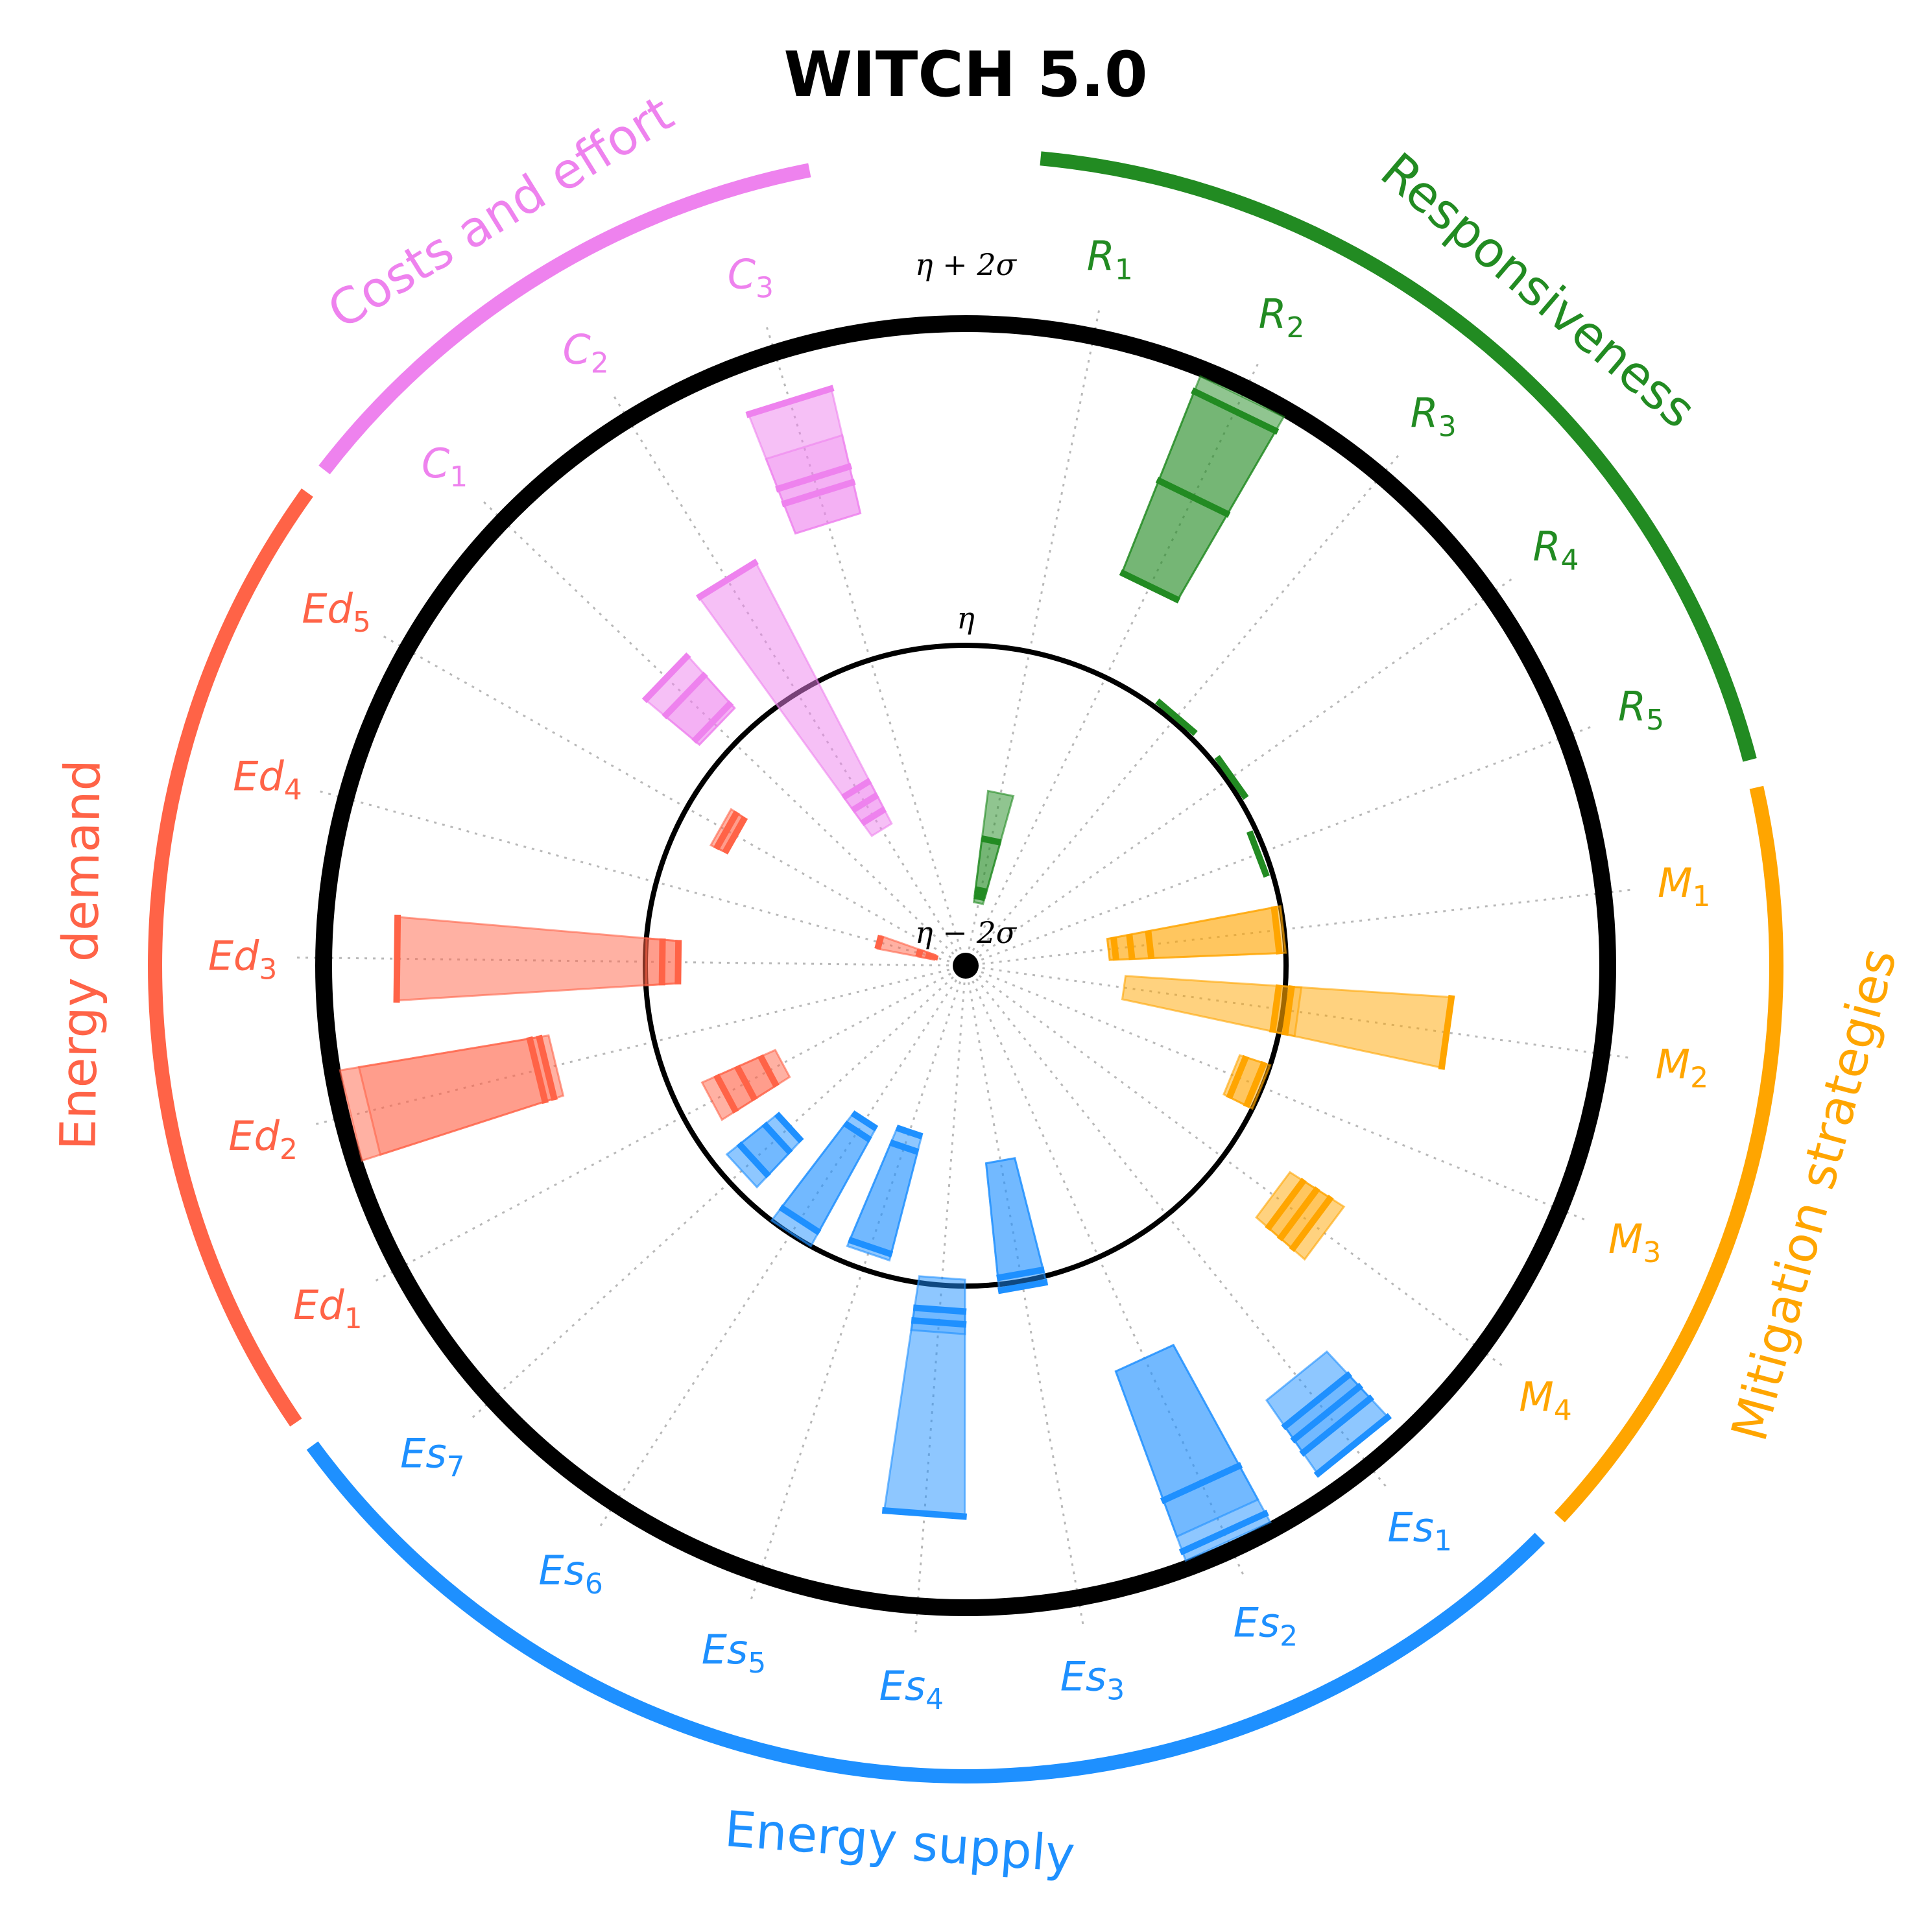 The width and height of the screenshot is (1932, 1932). What do you see at coordinates (966, 932) in the screenshot?
I see `inner-circle-label: η − 2σ` at bounding box center [966, 932].